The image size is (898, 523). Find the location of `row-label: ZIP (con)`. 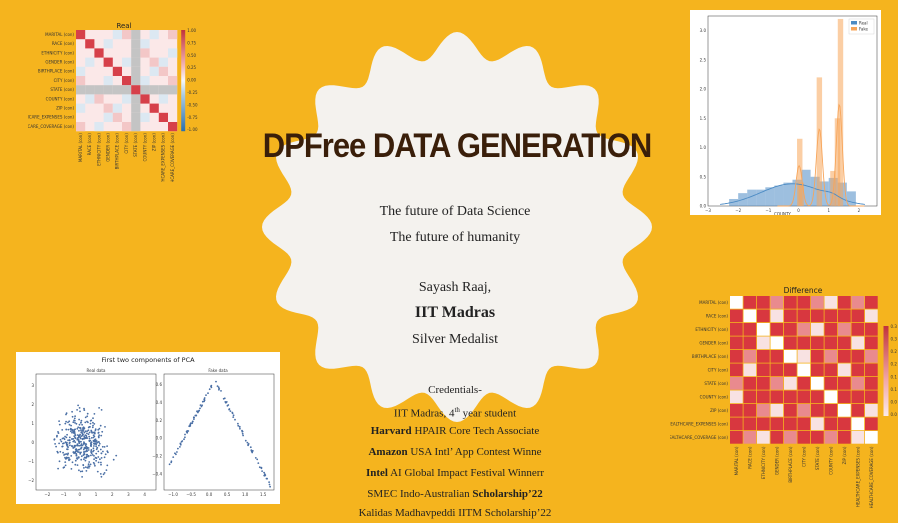

row-label: ZIP (con) is located at coordinates (719, 410).